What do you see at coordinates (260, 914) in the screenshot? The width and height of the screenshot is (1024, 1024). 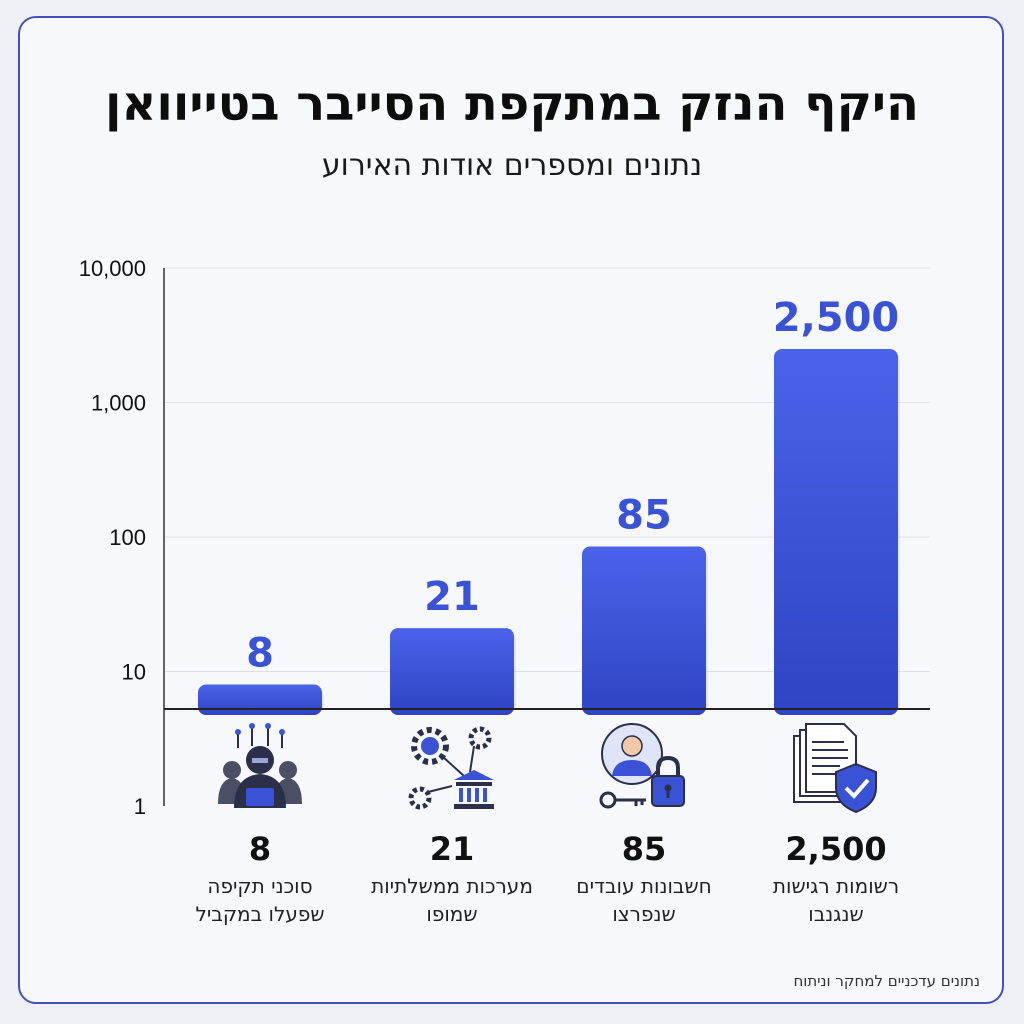 I see `category-label-line2: שפעלו במקביל` at bounding box center [260, 914].